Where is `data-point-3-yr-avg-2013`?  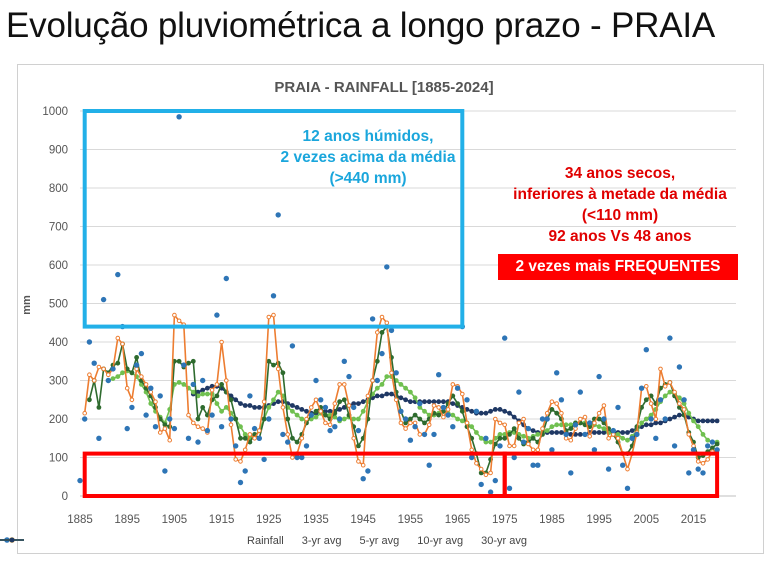 data-point-3-yr-avg-2013 is located at coordinates (684, 409).